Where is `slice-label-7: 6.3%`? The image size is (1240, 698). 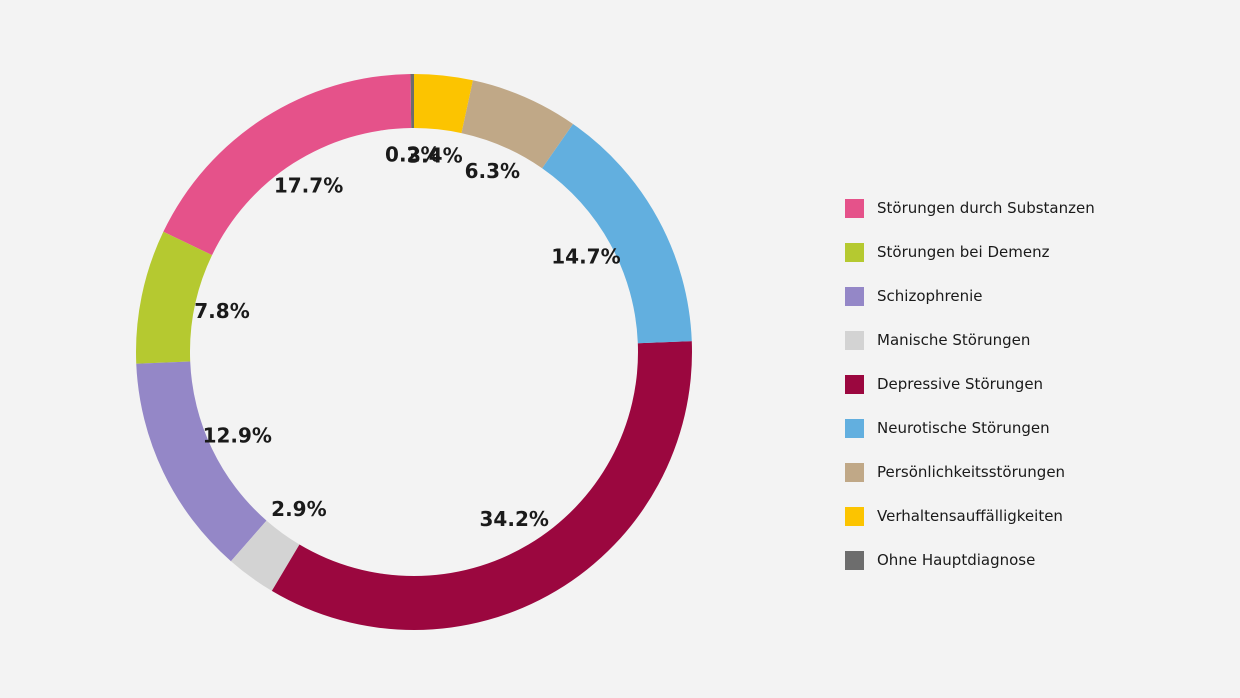 slice-label-7: 6.3% is located at coordinates (492, 171).